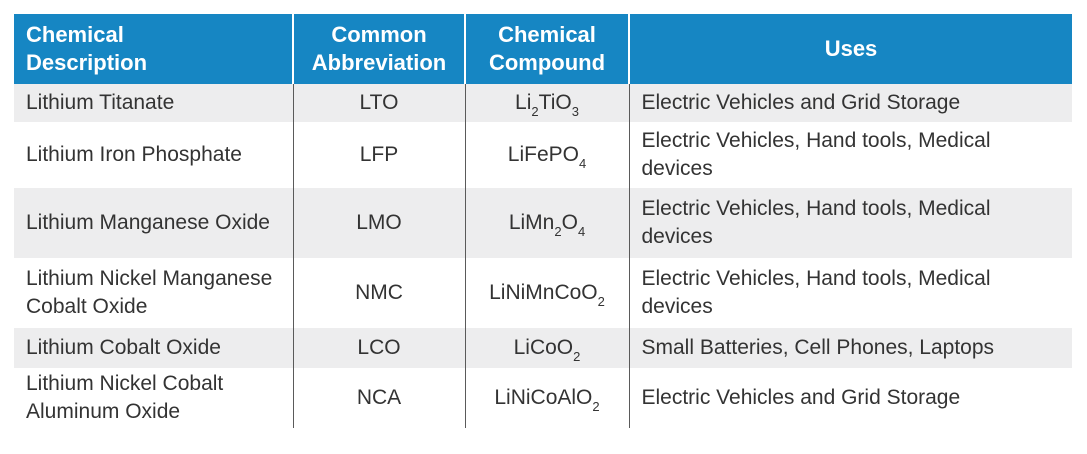 Image resolution: width=1087 pixels, height=454 pixels. What do you see at coordinates (378, 293) in the screenshot?
I see `abbreviation-cell: NMC` at bounding box center [378, 293].